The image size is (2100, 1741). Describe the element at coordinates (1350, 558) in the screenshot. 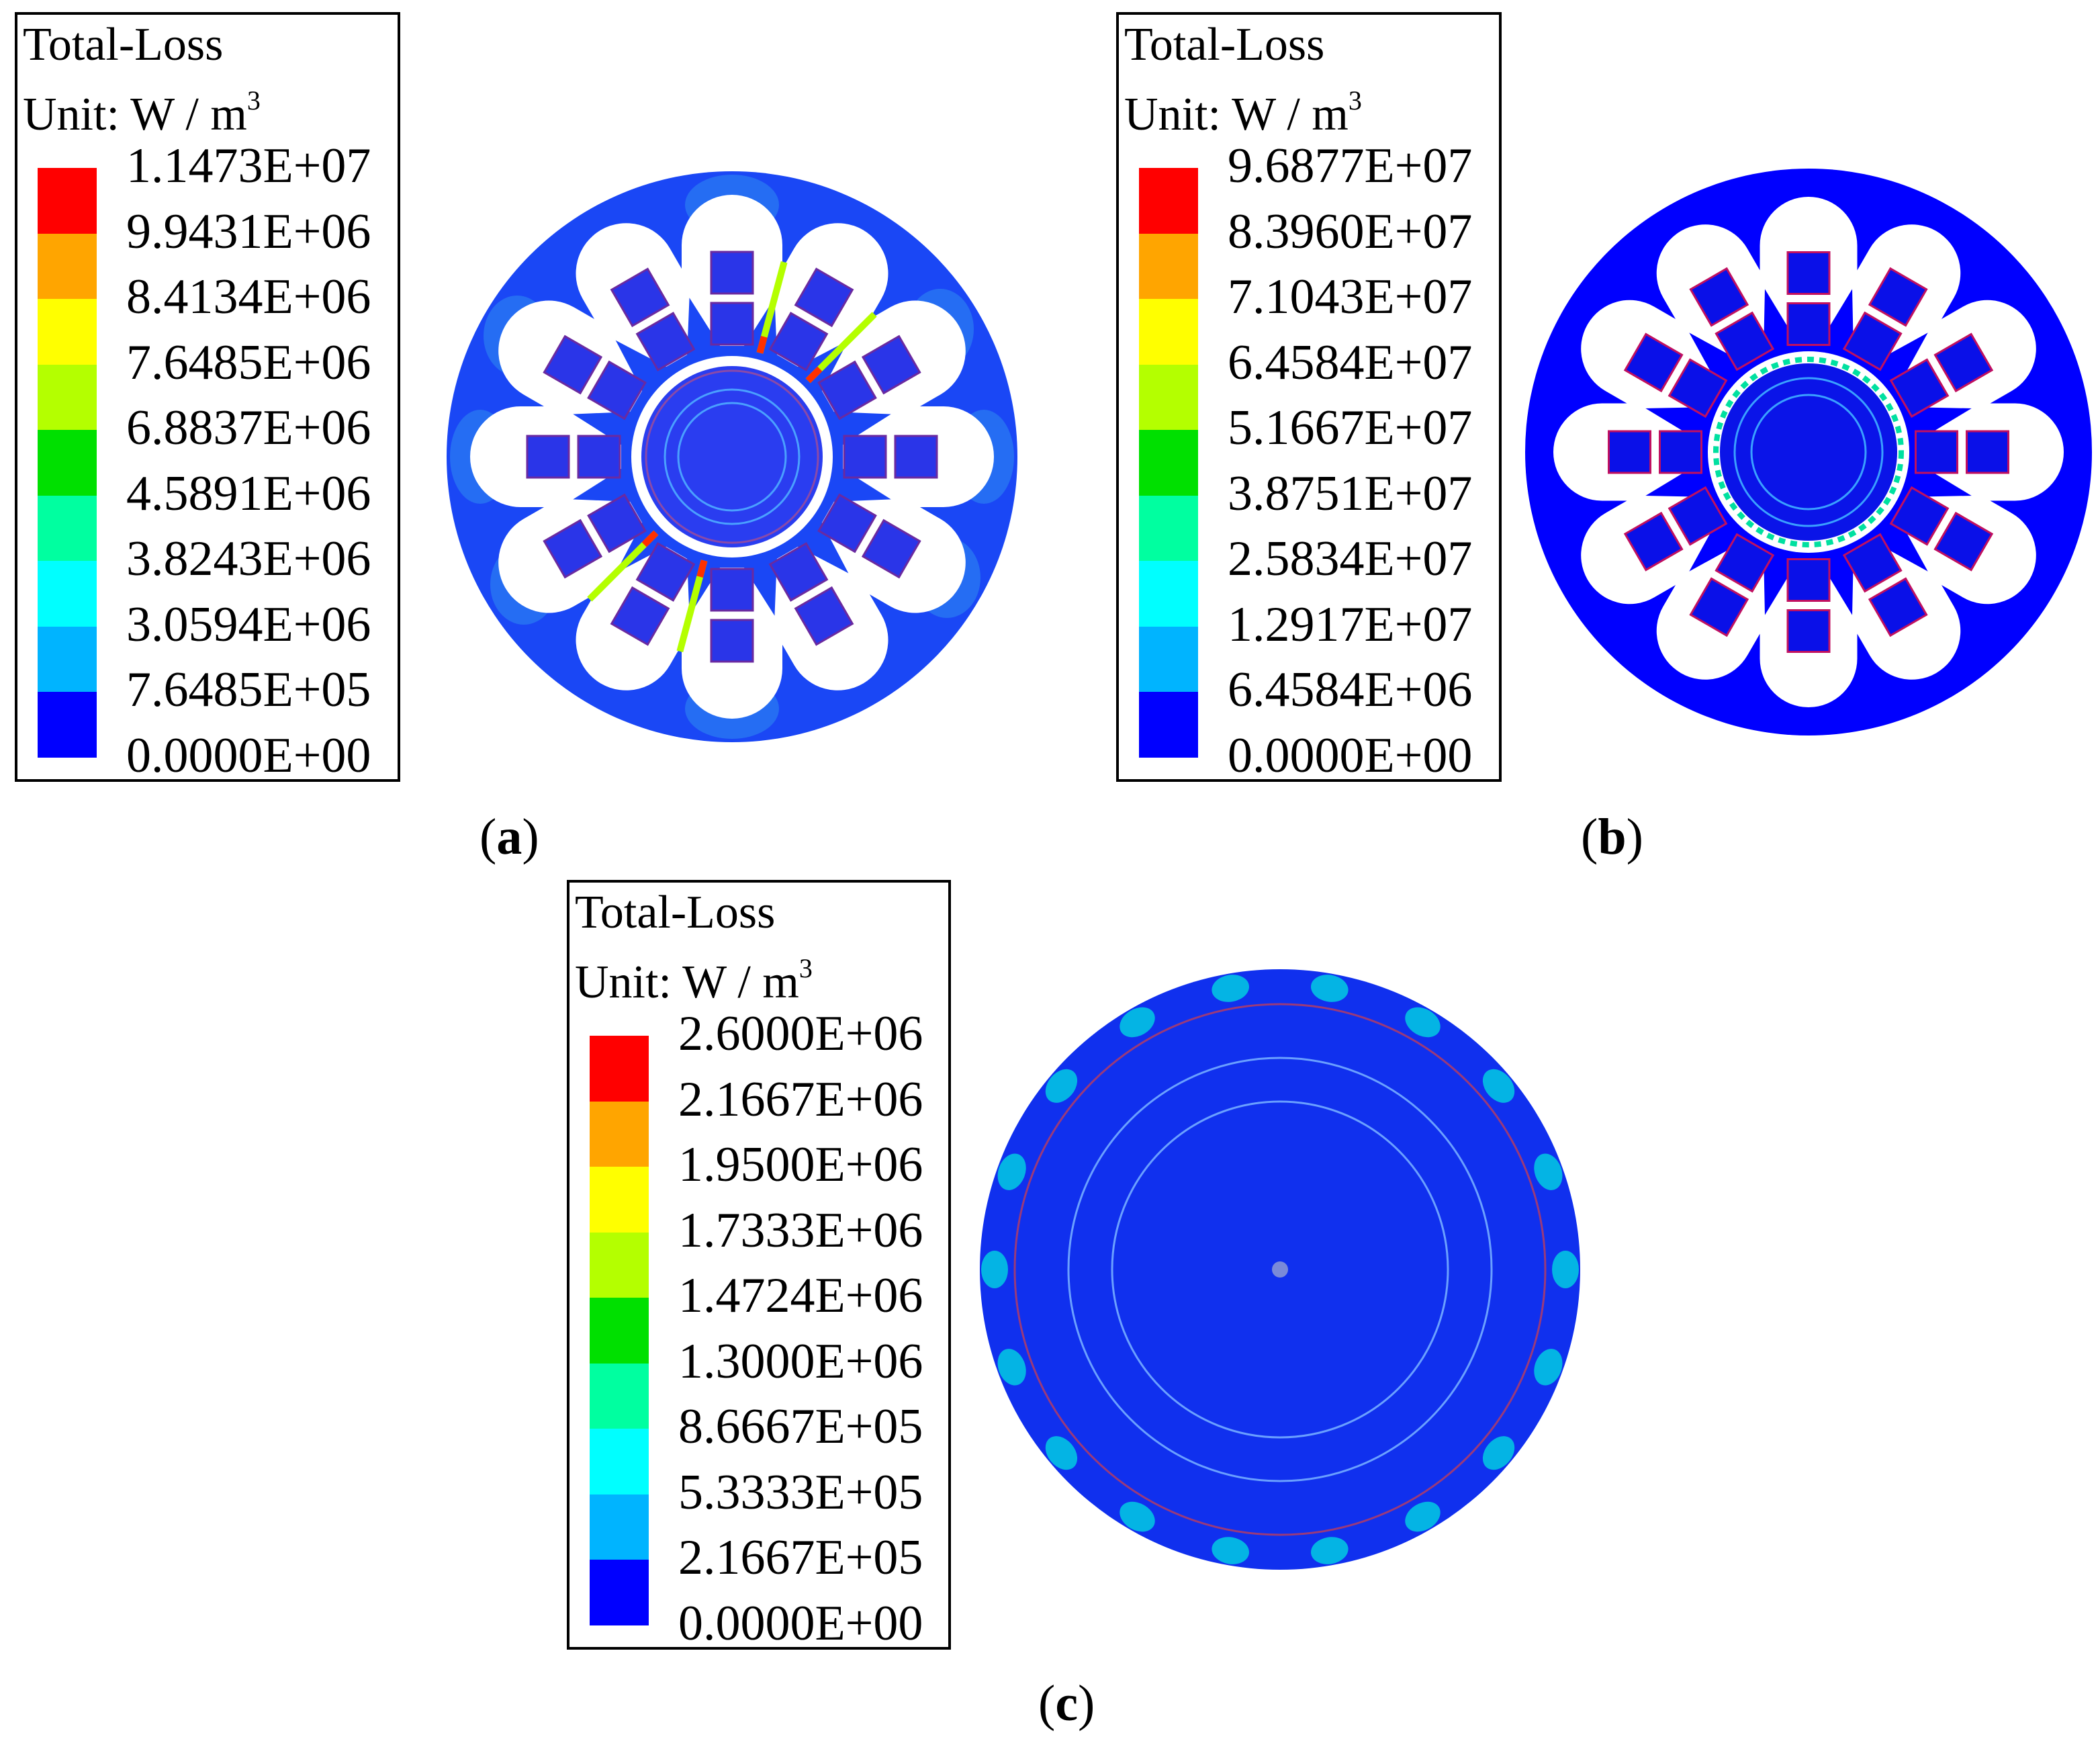

I see `legend-tick-label: 2.5834E+07` at that location.